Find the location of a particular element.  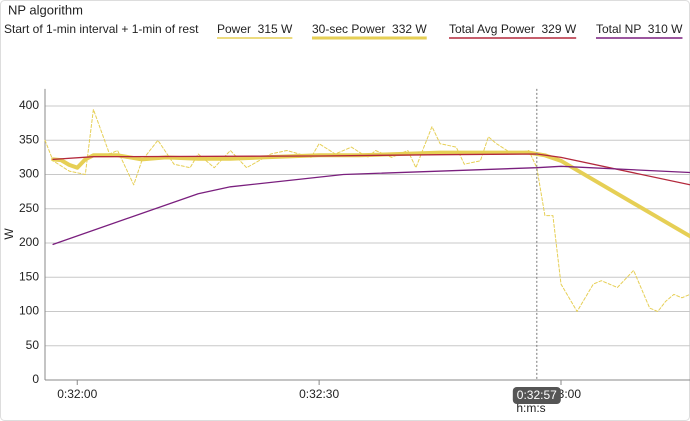

y-tick-label: 400 is located at coordinates (29, 105).